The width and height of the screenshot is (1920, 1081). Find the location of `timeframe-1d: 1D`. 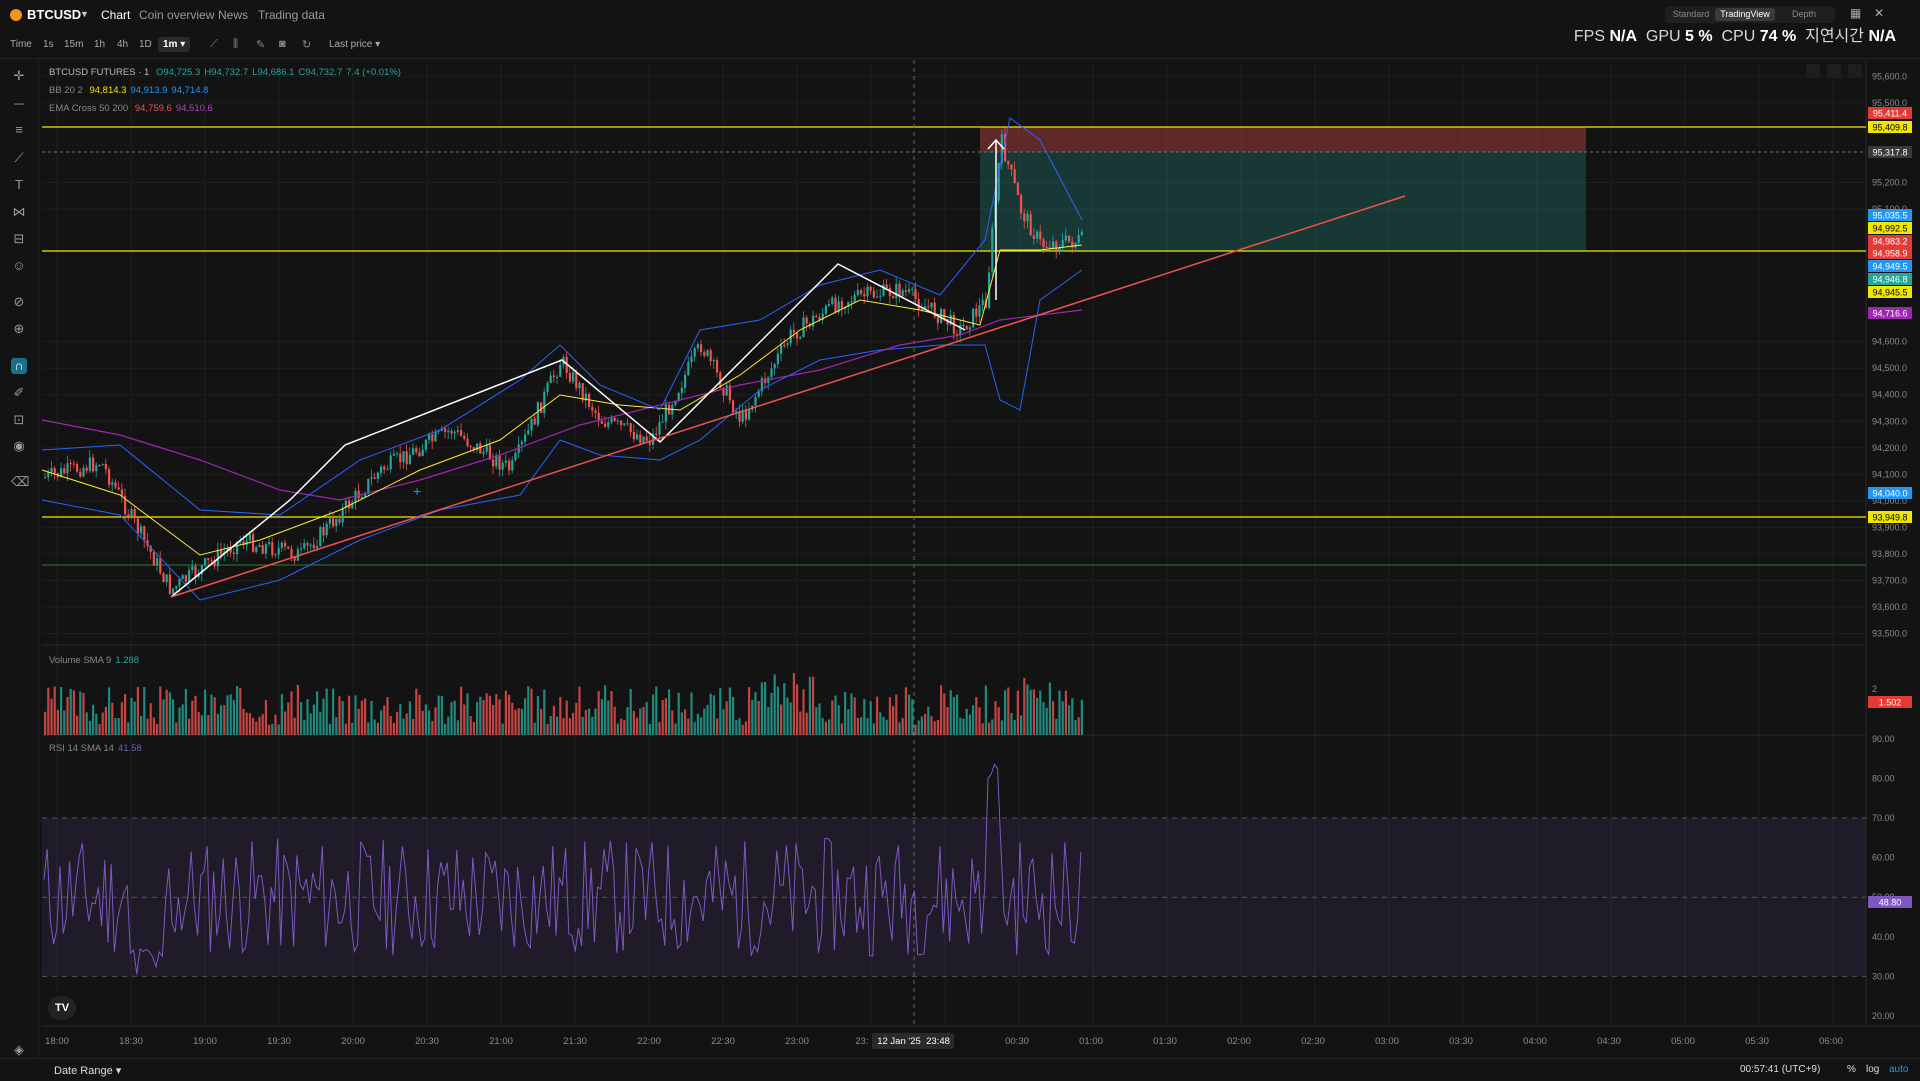

timeframe-1d: 1D is located at coordinates (145, 44).